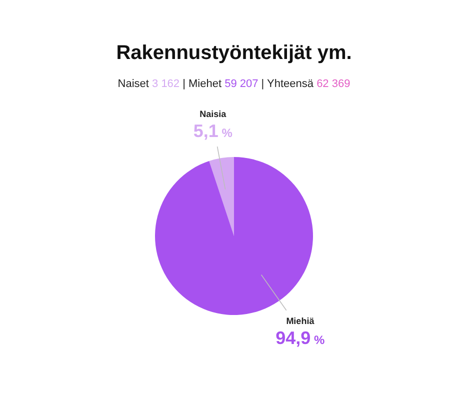 The height and width of the screenshot is (402, 468). I want to click on data-label: 5,1 %, so click(213, 130).